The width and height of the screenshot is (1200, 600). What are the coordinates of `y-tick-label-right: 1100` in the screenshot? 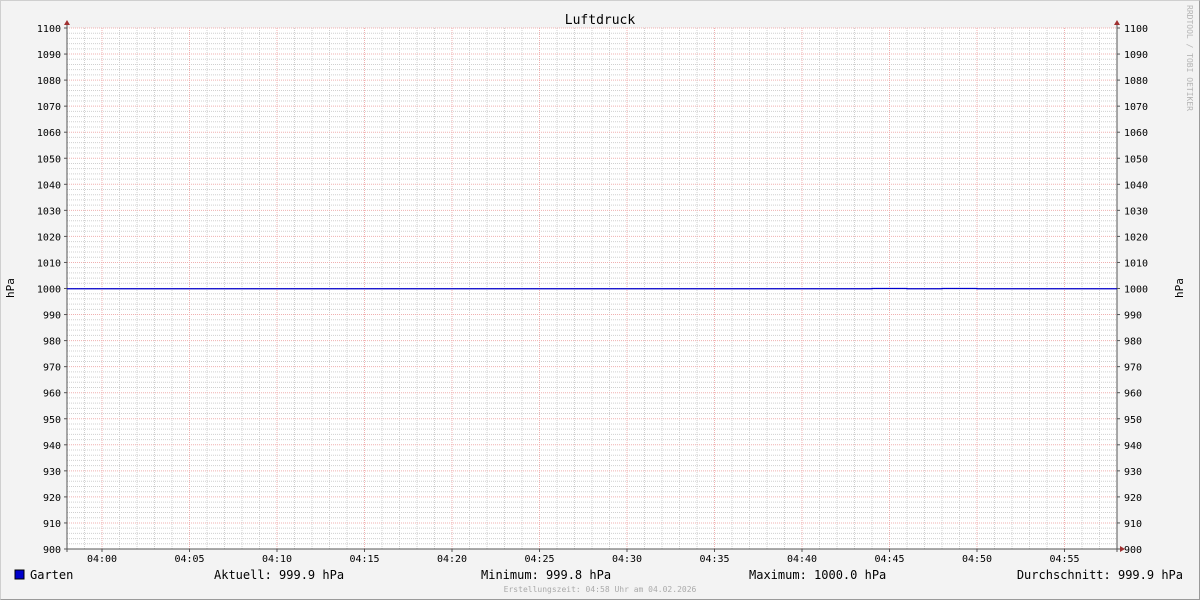 It's located at (1136, 29).